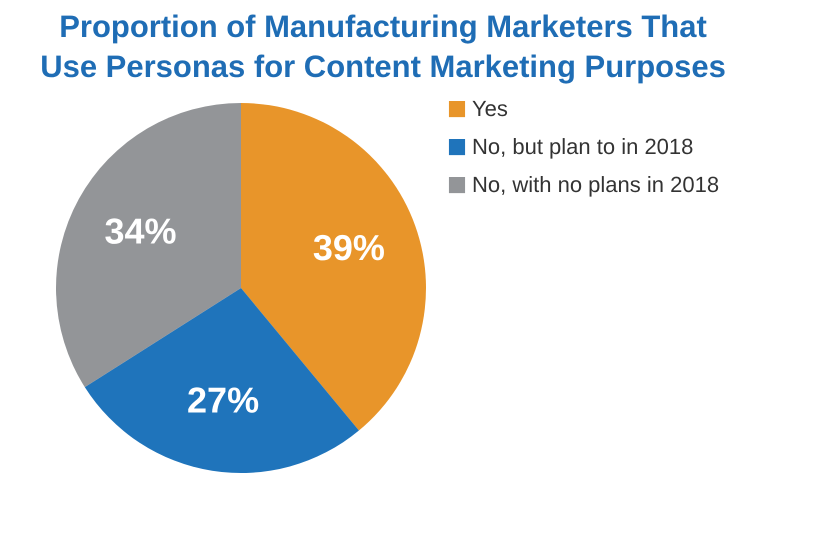 The height and width of the screenshot is (539, 840). Describe the element at coordinates (383, 46) in the screenshot. I see `chart-title: Proportion of Manufacturing Marketers That Use Personas for Content Marketing Purposes` at that location.